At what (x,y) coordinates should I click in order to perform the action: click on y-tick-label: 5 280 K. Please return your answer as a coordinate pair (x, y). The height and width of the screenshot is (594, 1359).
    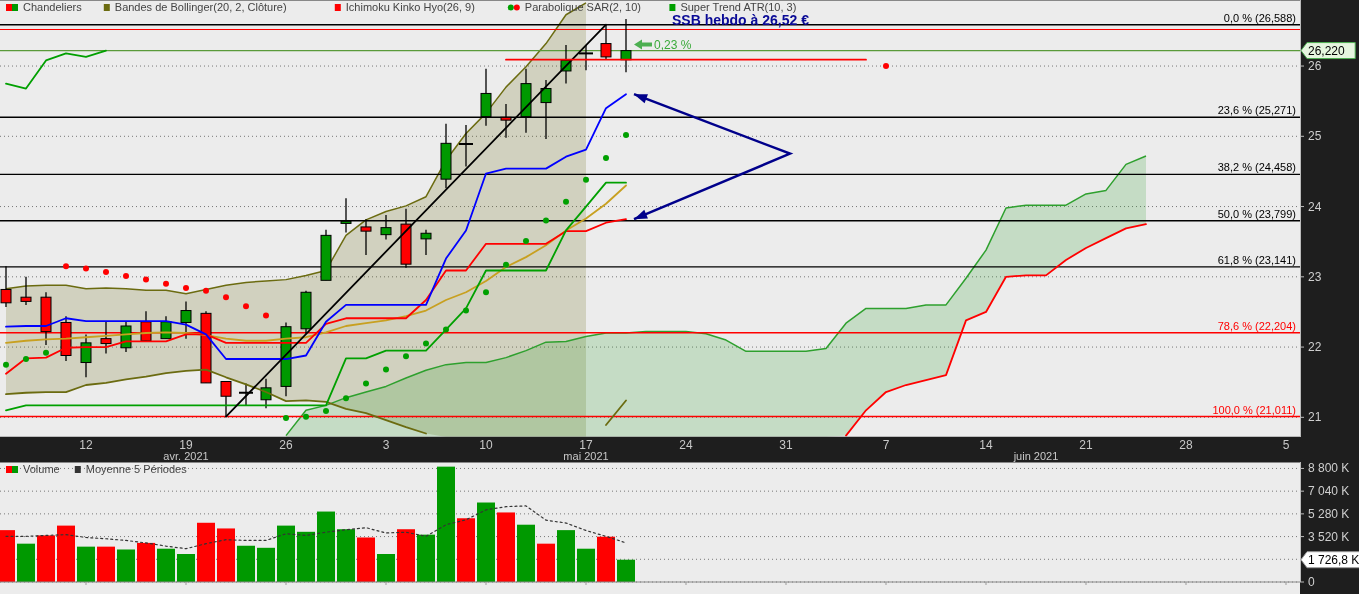
    Looking at the image, I should click on (1329, 513).